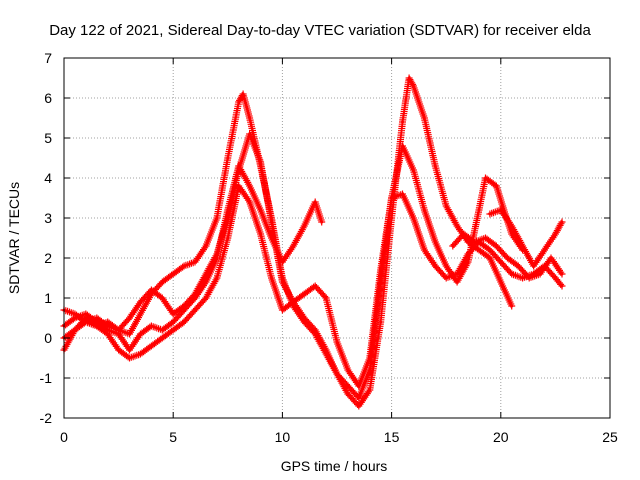 Image resolution: width=640 pixels, height=480 pixels. I want to click on x-tick-label: 15, so click(392, 437).